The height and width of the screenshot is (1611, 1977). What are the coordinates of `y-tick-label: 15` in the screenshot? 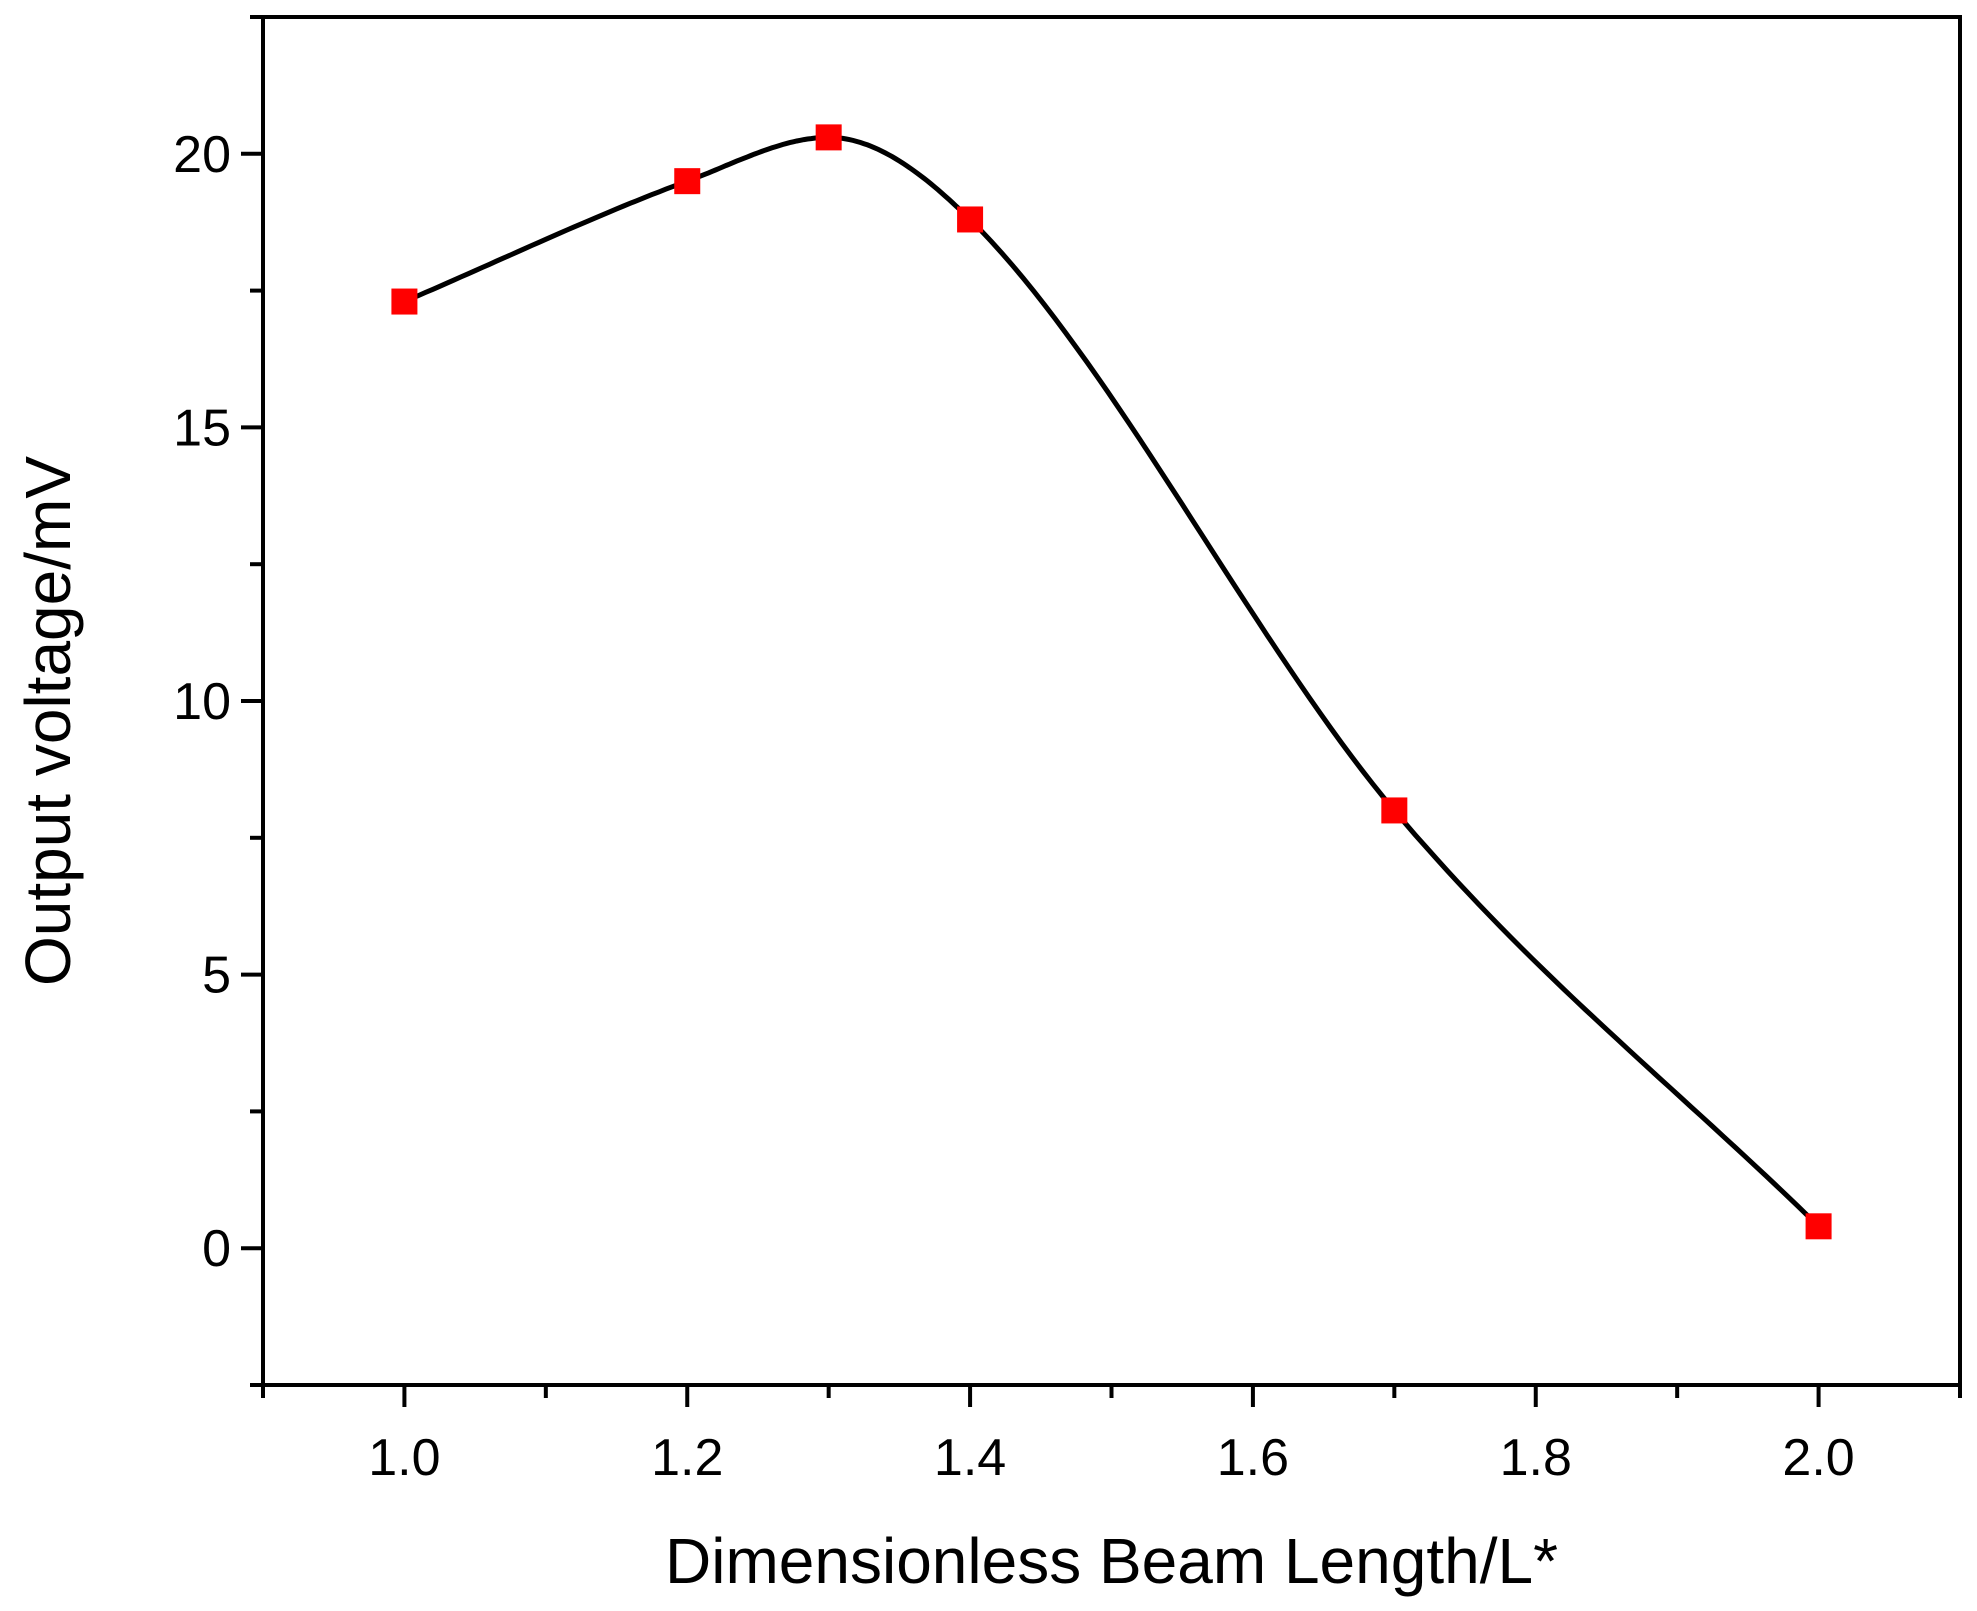 It's located at (202, 428).